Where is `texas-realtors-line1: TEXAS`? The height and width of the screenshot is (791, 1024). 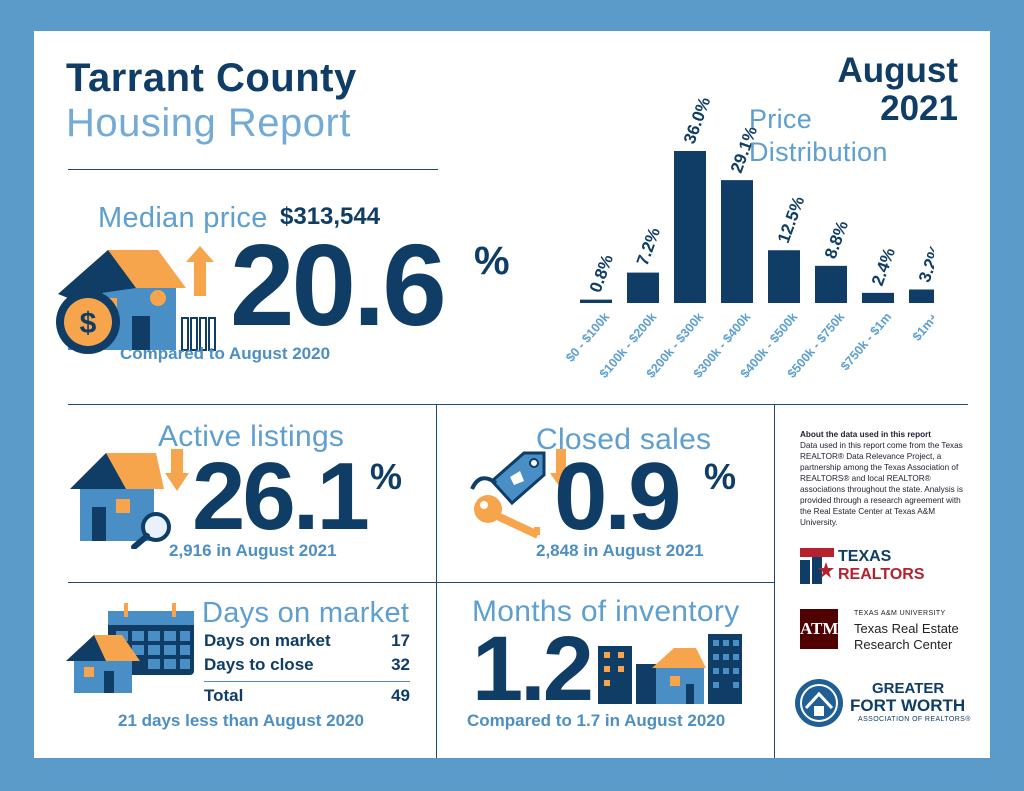
texas-realtors-line1: TEXAS is located at coordinates (865, 556).